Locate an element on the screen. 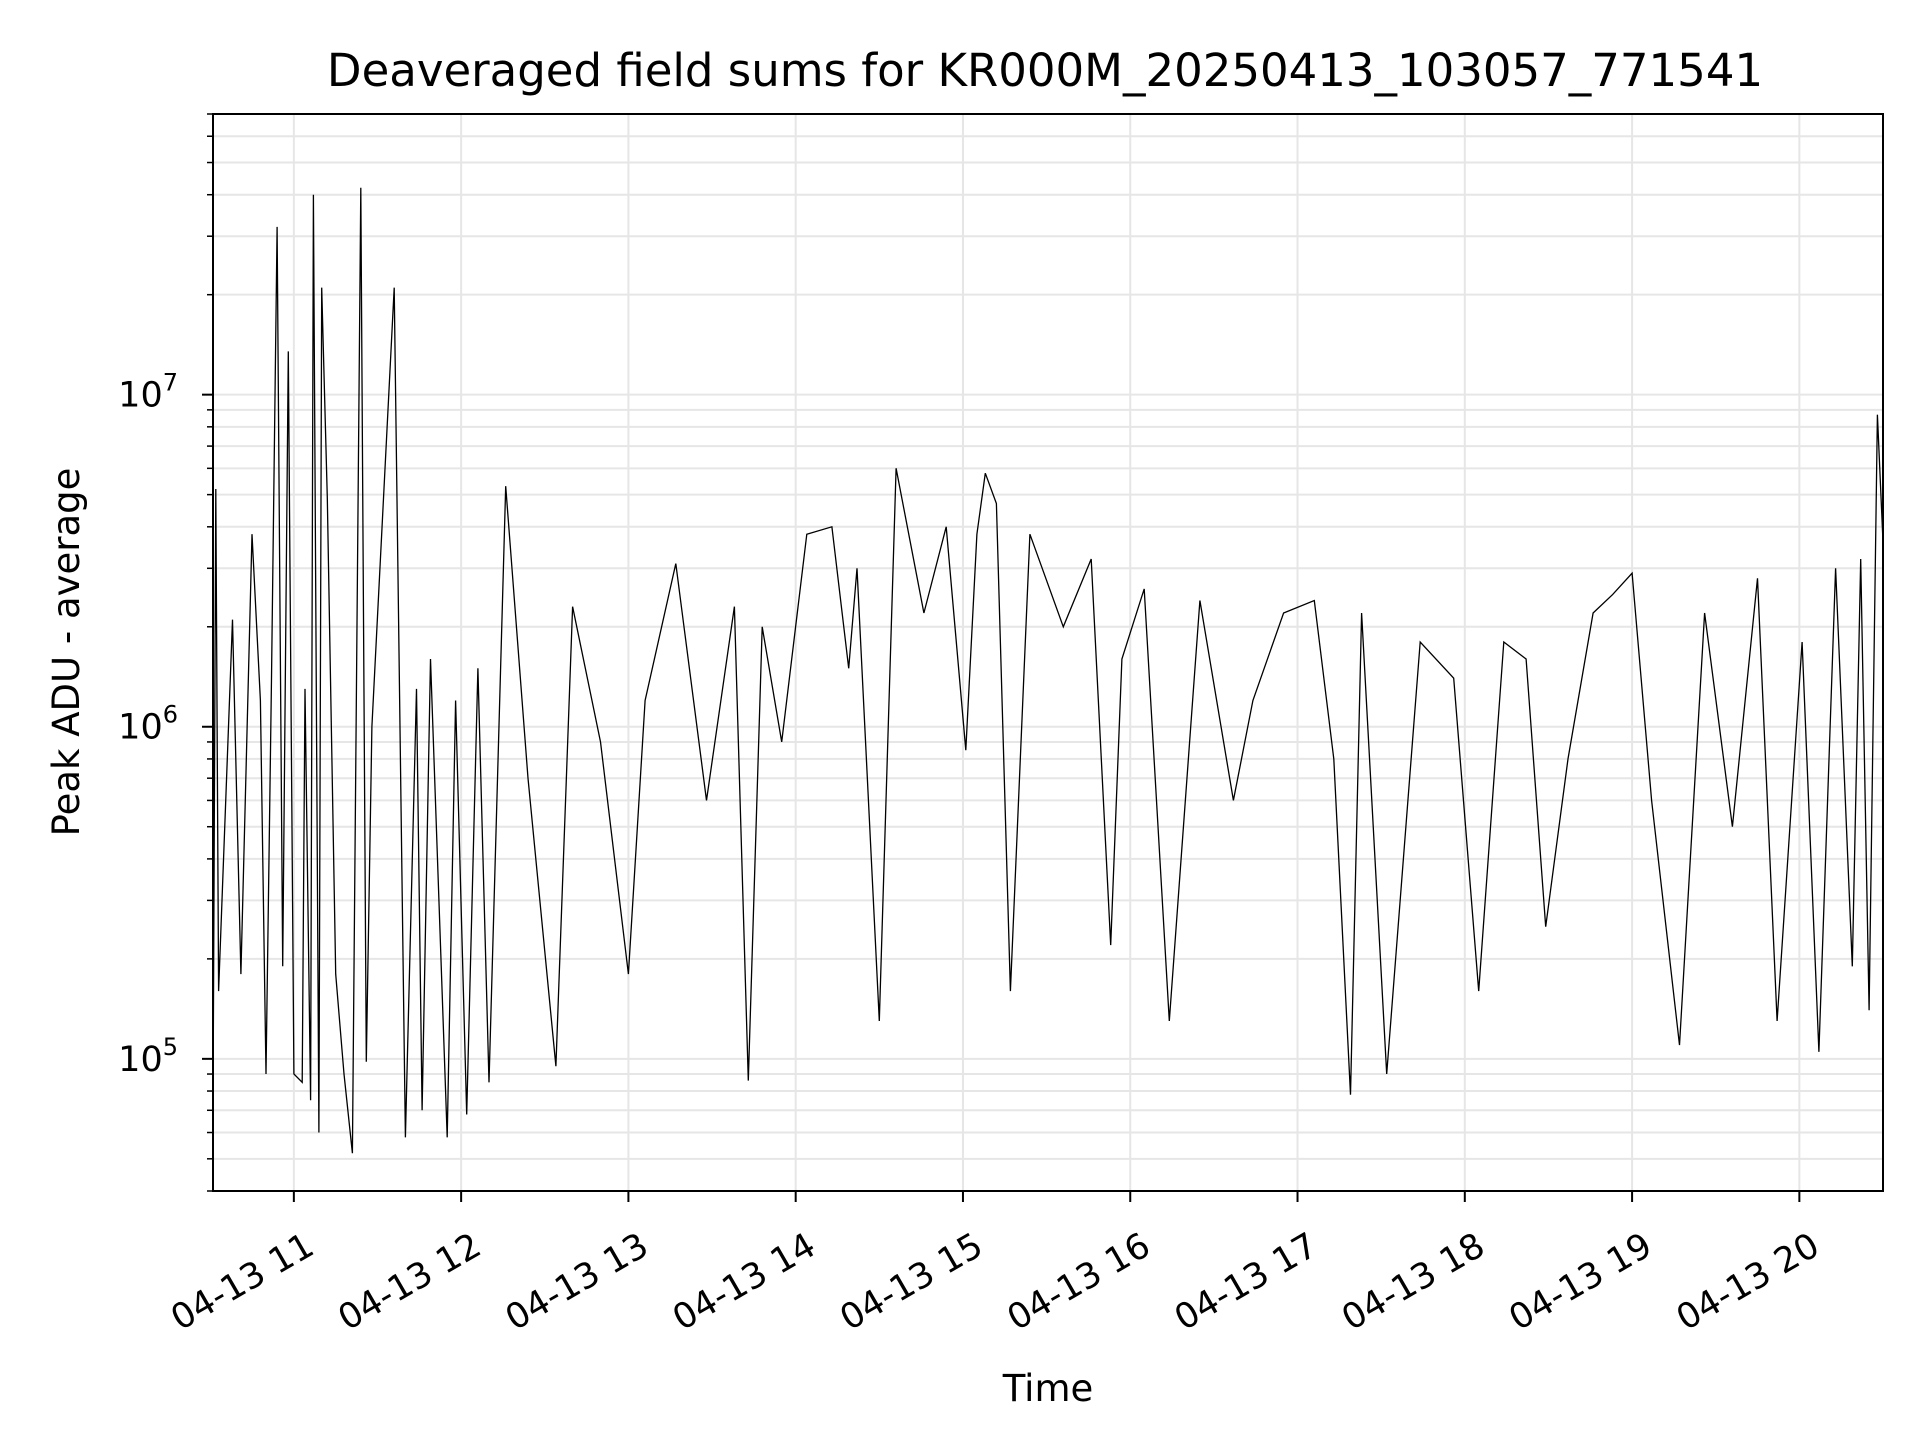 The height and width of the screenshot is (1445, 1920). x-tick-label: 04-13 16 is located at coordinates (1079, 1282).